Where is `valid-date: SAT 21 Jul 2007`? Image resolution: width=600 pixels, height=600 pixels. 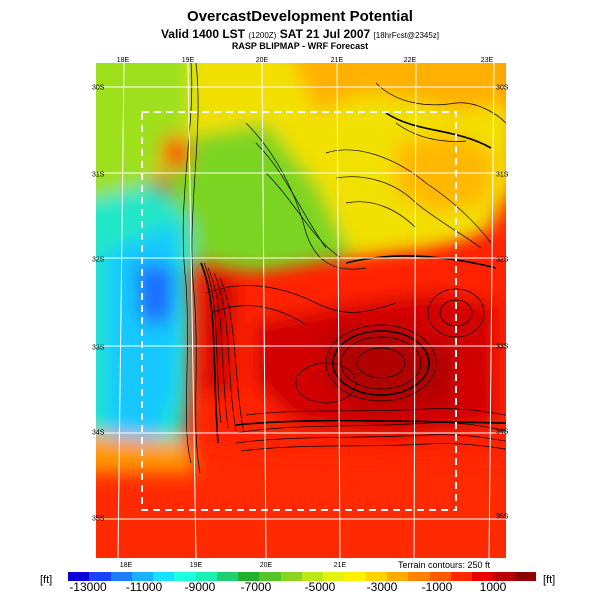 valid-date: SAT 21 Jul 2007 is located at coordinates (325, 34).